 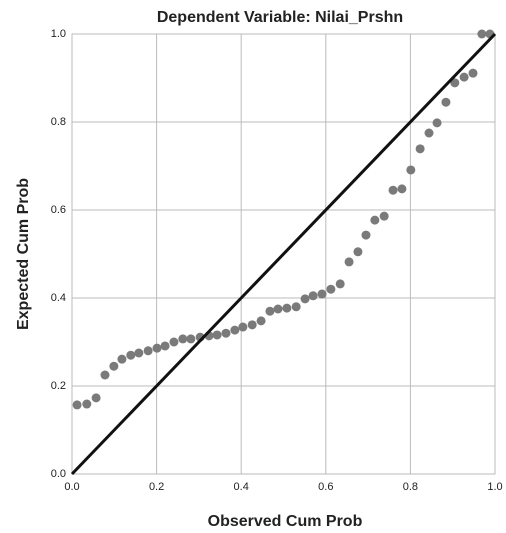 What do you see at coordinates (58, 122) in the screenshot?
I see `y-tick-label: 0.8` at bounding box center [58, 122].